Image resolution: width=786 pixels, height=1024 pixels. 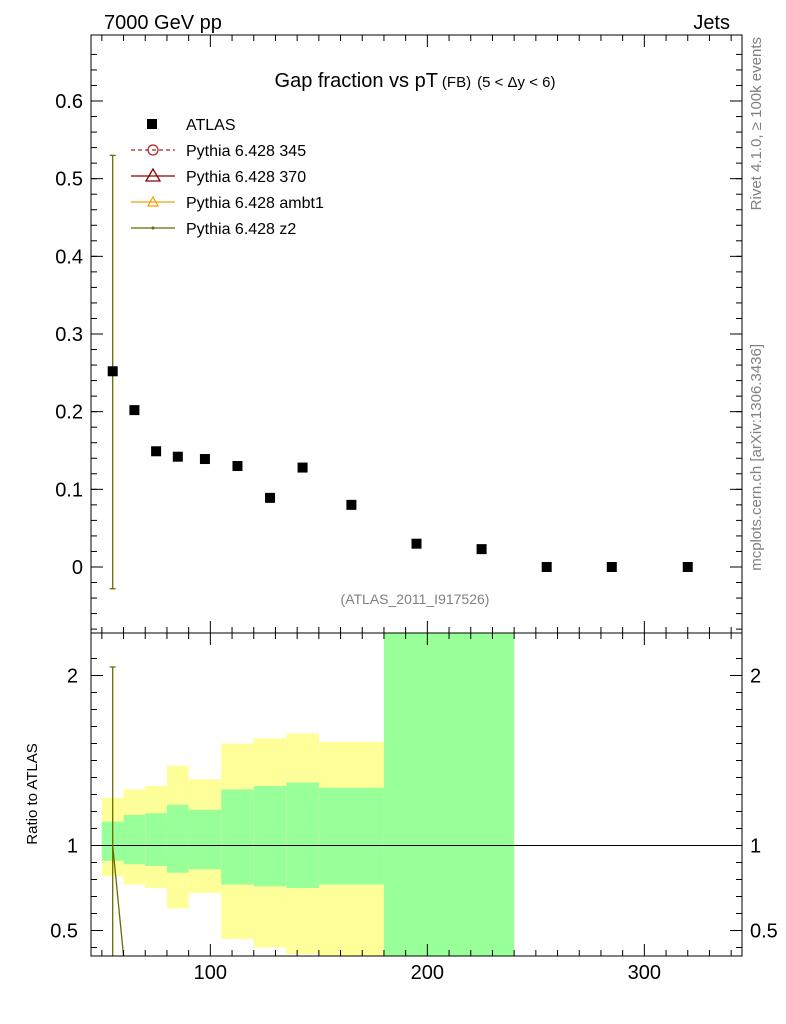 What do you see at coordinates (356, 81) in the screenshot?
I see `chart-title-main: Gap fraction vs pT` at bounding box center [356, 81].